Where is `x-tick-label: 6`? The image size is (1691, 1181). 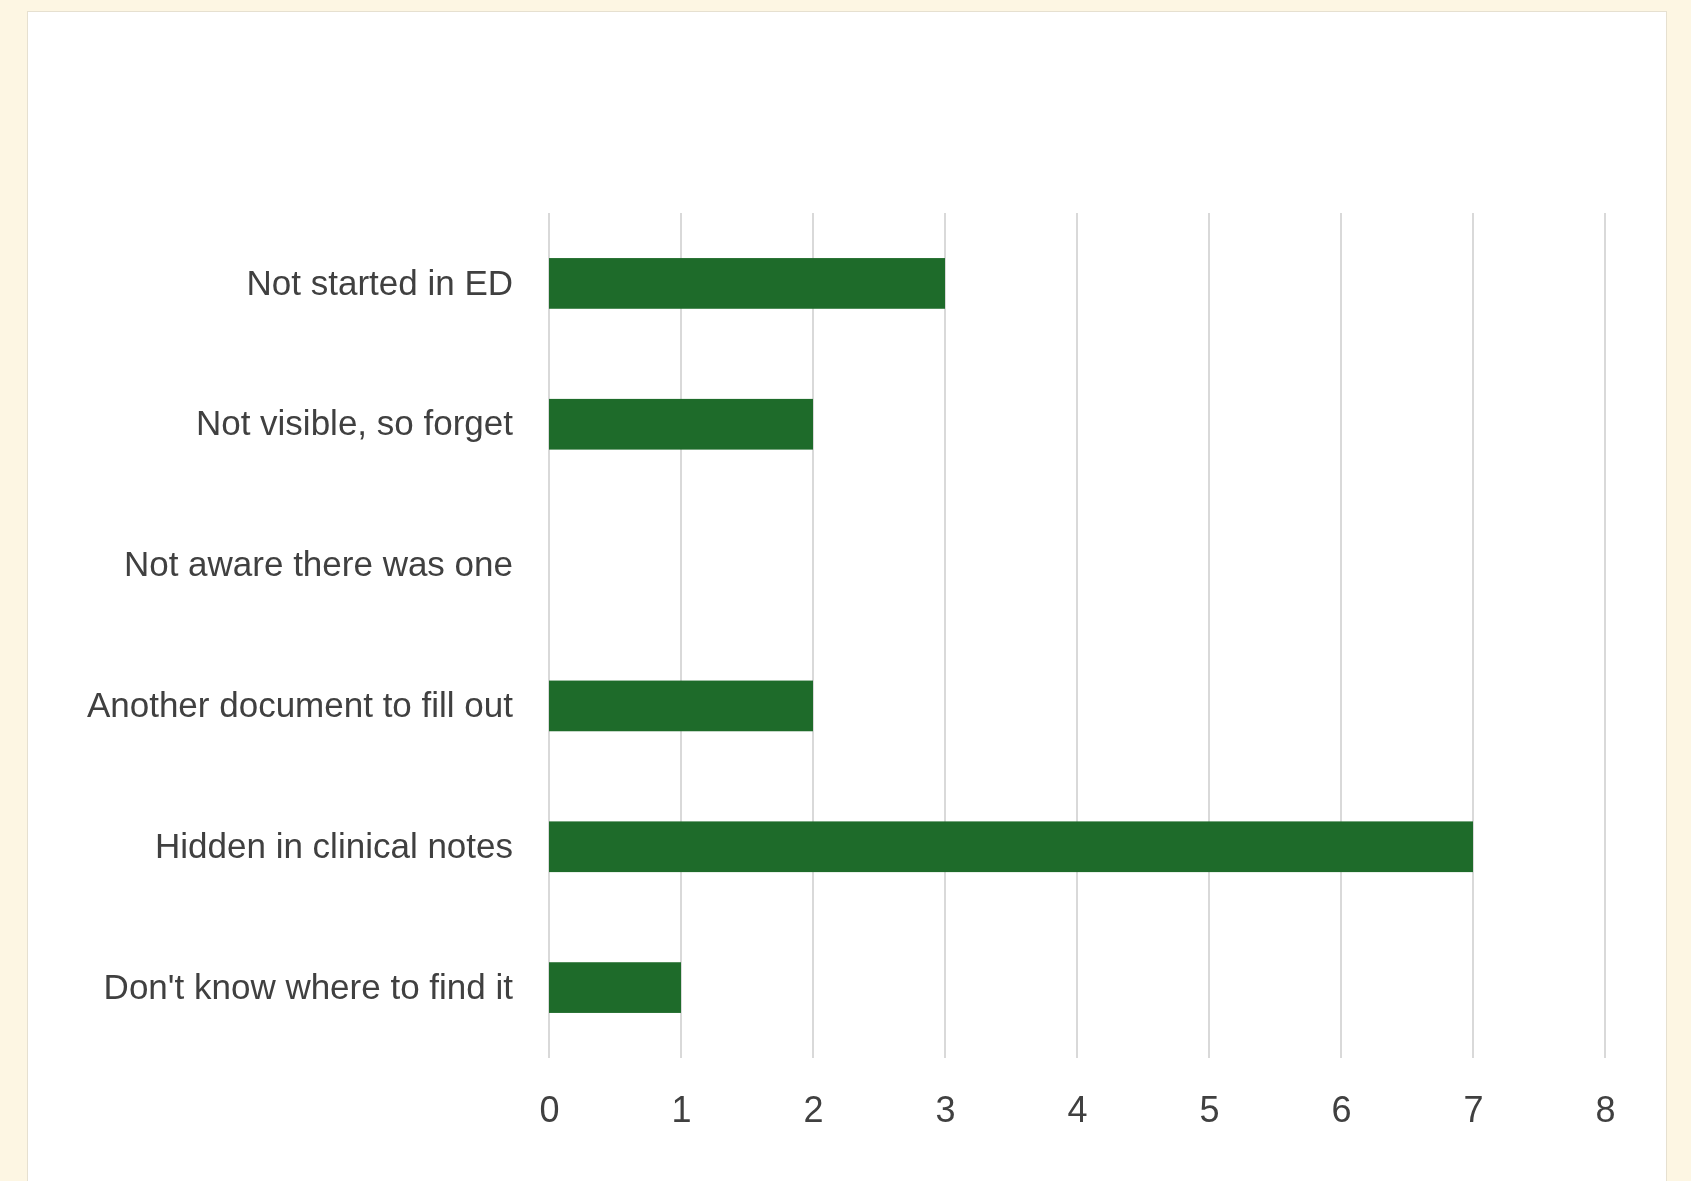
x-tick-label: 6 is located at coordinates (1341, 1109).